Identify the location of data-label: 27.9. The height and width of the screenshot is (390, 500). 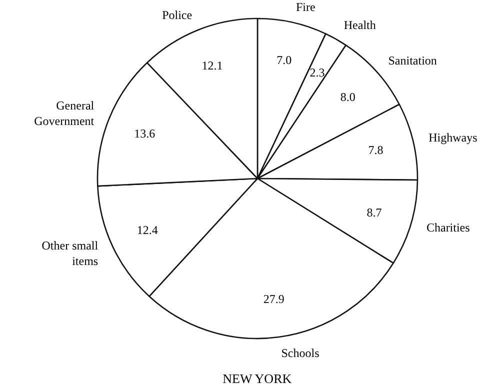
(273, 299).